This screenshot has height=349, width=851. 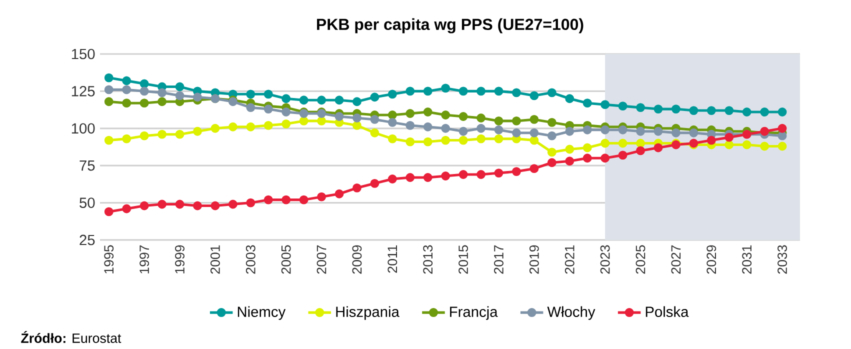 What do you see at coordinates (286, 259) in the screenshot?
I see `x-tick-label: 2005` at bounding box center [286, 259].